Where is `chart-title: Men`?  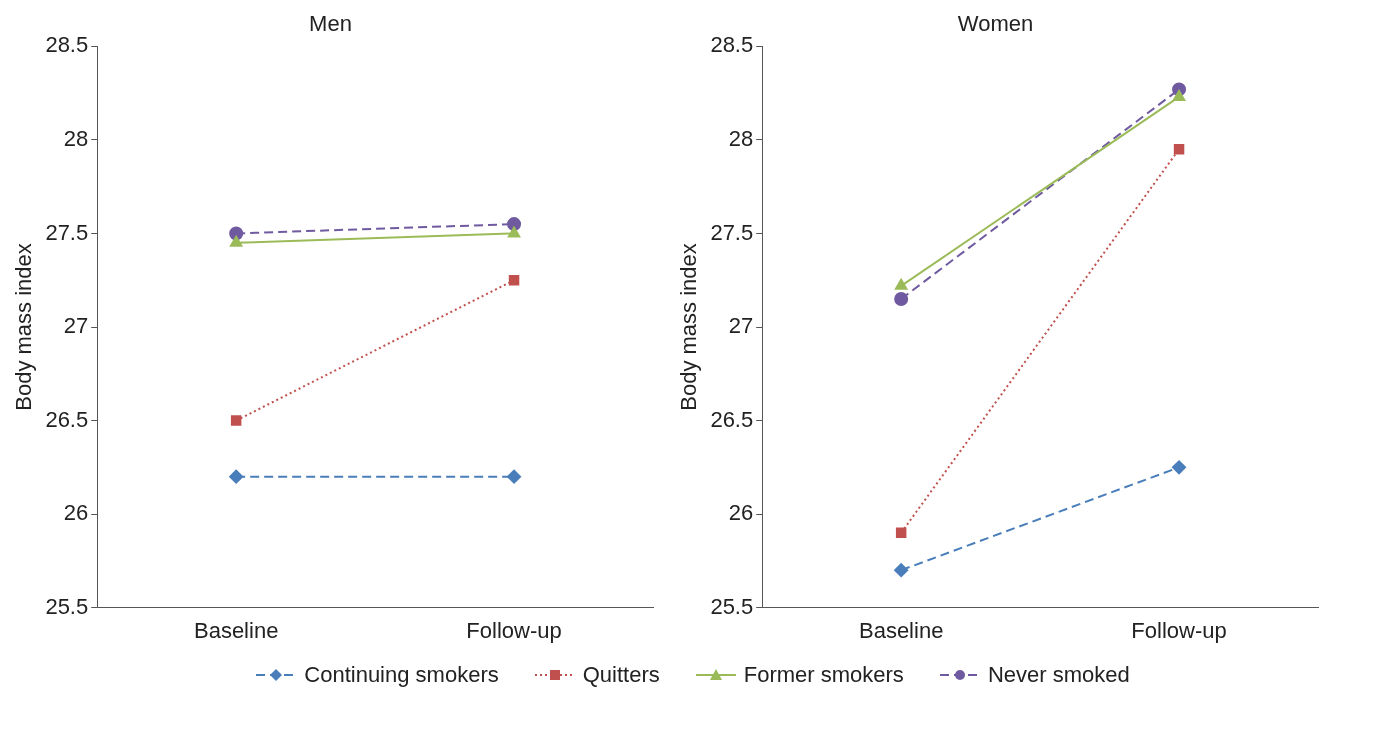
chart-title: Men is located at coordinates (330, 24).